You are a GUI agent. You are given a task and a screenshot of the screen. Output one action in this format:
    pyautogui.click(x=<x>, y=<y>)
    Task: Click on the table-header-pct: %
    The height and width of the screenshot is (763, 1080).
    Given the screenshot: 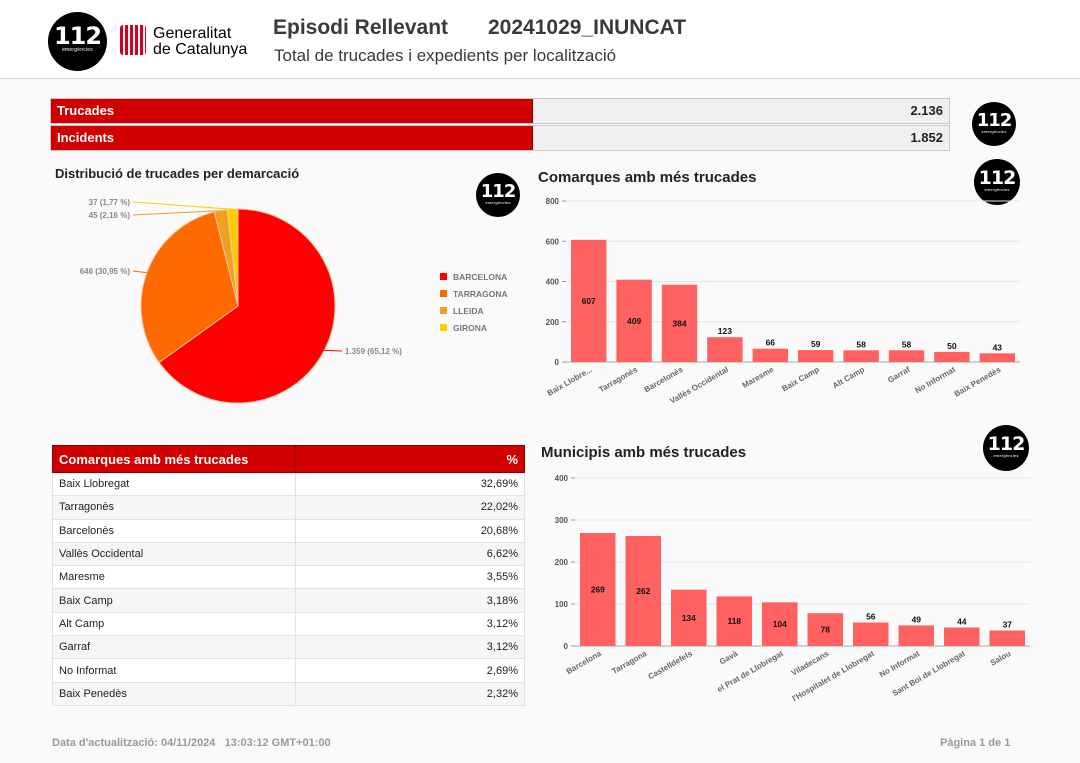 What is the action you would take?
    pyautogui.click(x=410, y=459)
    